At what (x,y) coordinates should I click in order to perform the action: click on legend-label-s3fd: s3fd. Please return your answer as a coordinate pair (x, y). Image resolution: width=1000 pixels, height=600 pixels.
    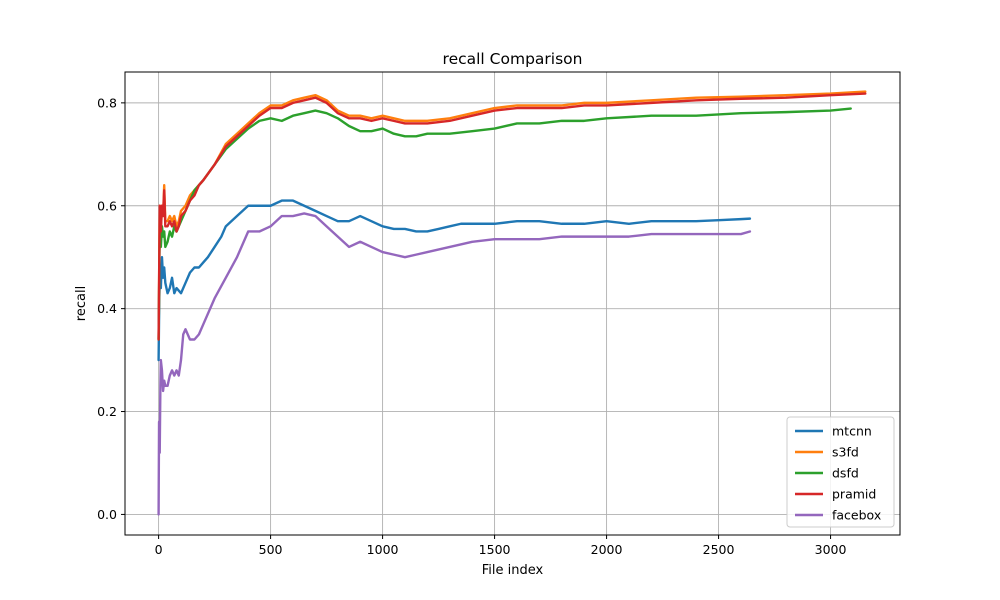
    Looking at the image, I should click on (845, 452).